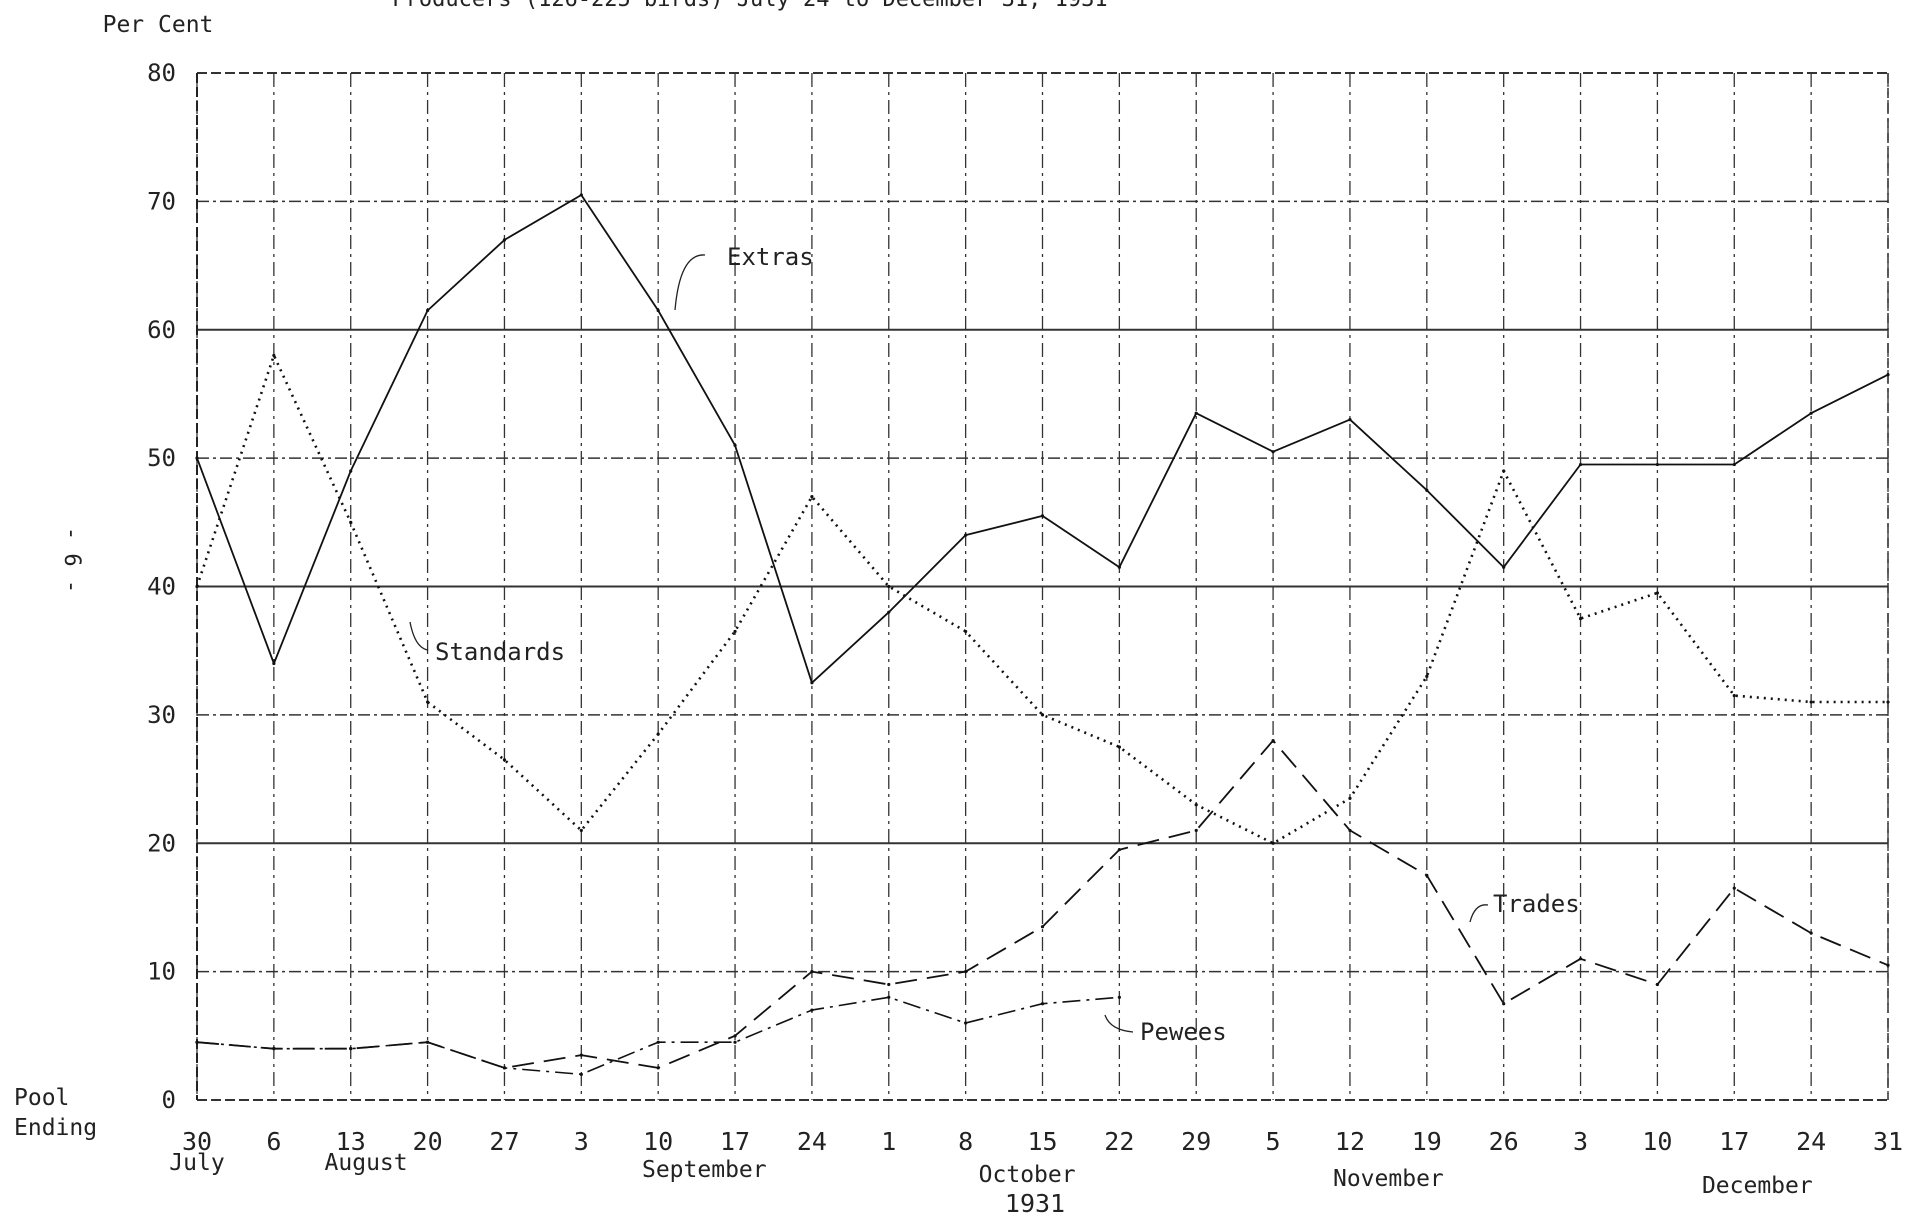  Describe the element at coordinates (888, 1141) in the screenshot. I see `x-tick-label: 1` at that location.